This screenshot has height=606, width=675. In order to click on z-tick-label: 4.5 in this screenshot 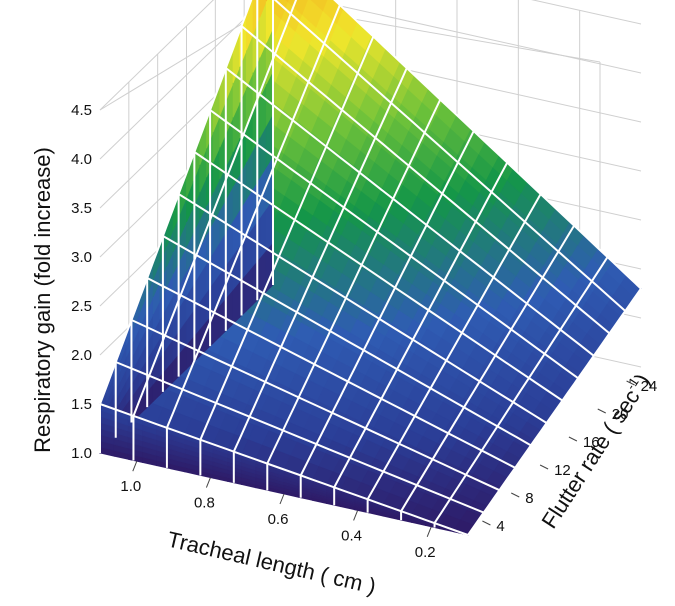, I will do `click(81, 110)`.